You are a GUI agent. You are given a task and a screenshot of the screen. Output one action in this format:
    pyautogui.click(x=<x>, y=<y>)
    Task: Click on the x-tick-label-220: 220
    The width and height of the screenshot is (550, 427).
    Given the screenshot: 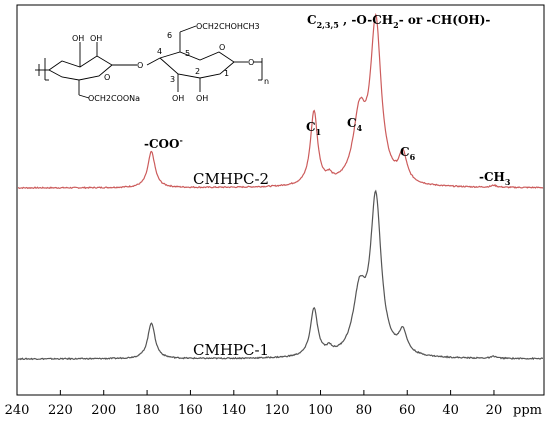 What is the action you would take?
    pyautogui.click(x=60, y=410)
    